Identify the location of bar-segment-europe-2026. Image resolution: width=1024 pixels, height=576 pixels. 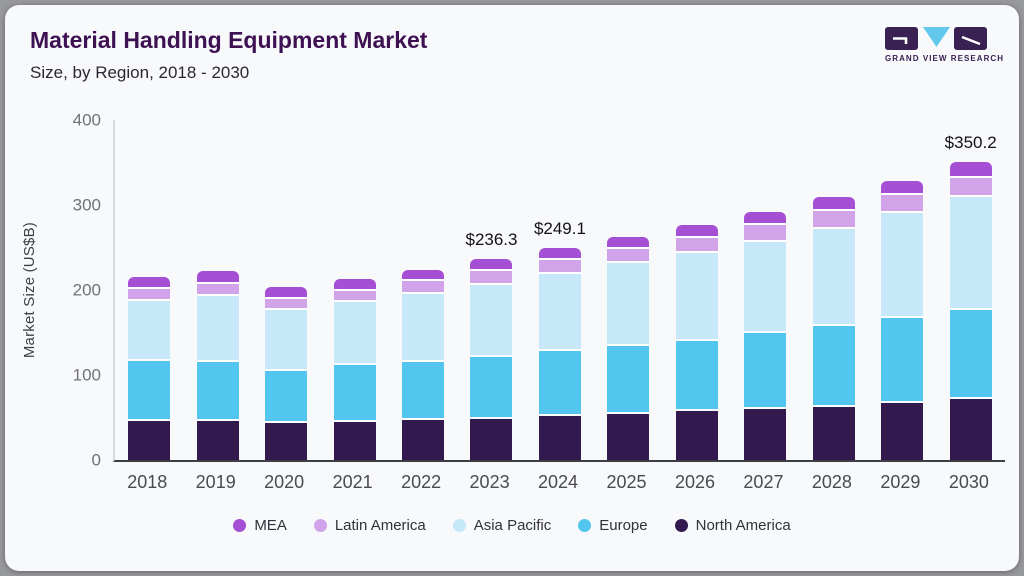
(696, 373).